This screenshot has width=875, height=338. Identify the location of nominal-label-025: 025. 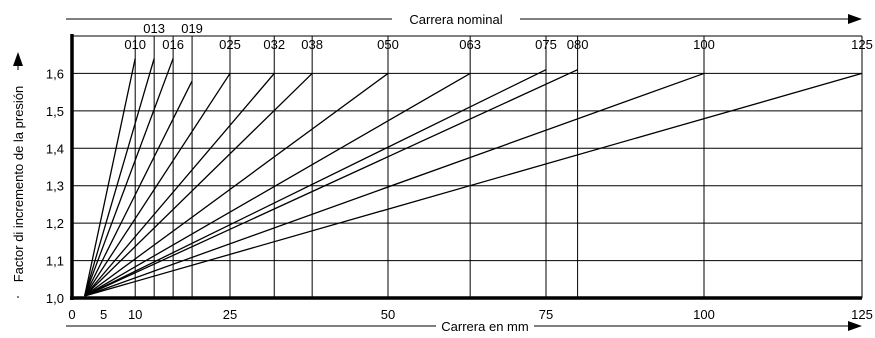
(230, 44).